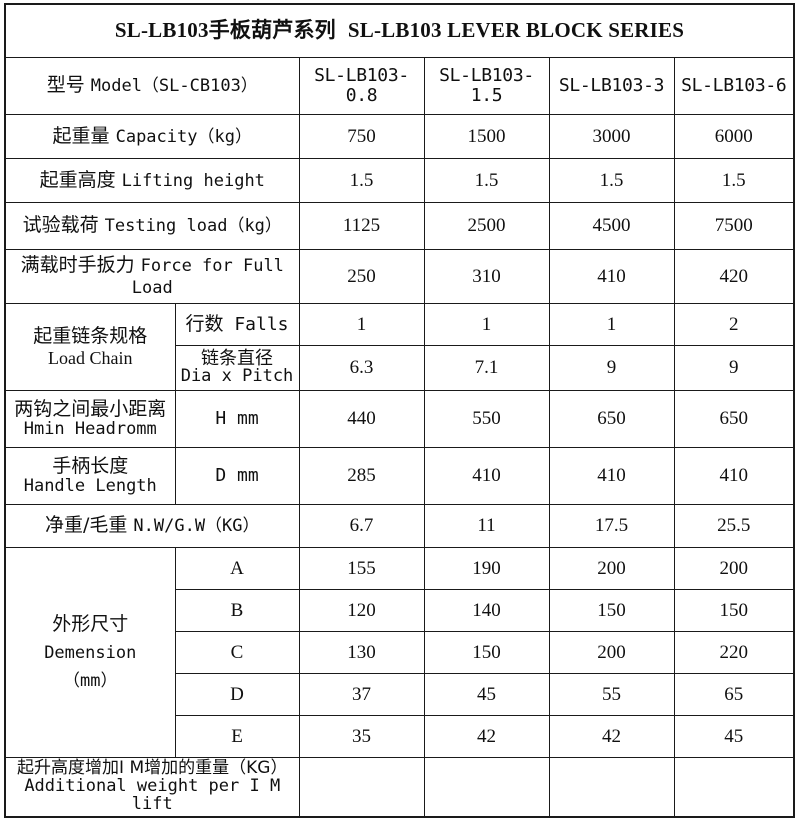 The height and width of the screenshot is (818, 800). Describe the element at coordinates (486, 86) in the screenshot. I see `model-column-header-2: SL-LB103-1.5` at that location.